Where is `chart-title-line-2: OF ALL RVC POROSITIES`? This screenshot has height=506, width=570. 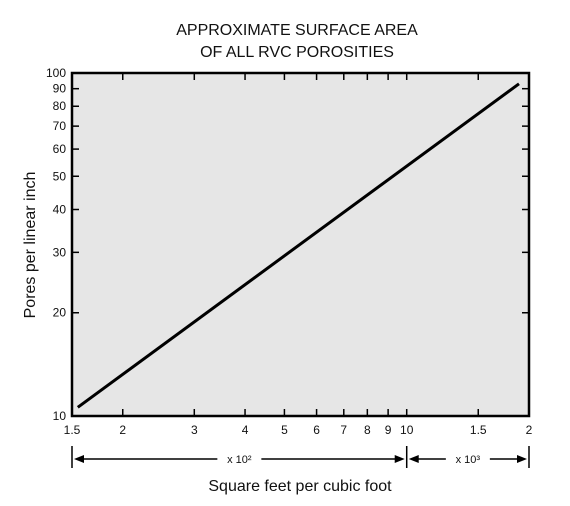 chart-title-line-2: OF ALL RVC POROSITIES is located at coordinates (297, 52).